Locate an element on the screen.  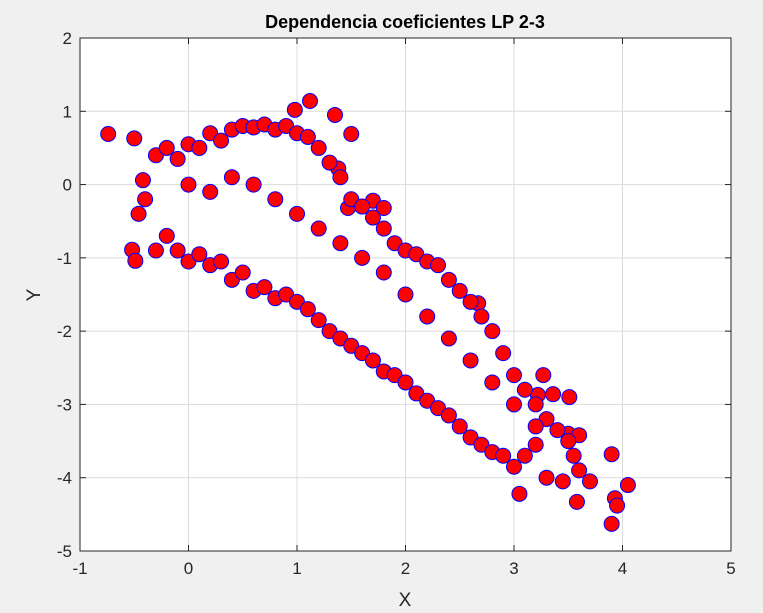
y-tick-label: 1 is located at coordinates (67, 111).